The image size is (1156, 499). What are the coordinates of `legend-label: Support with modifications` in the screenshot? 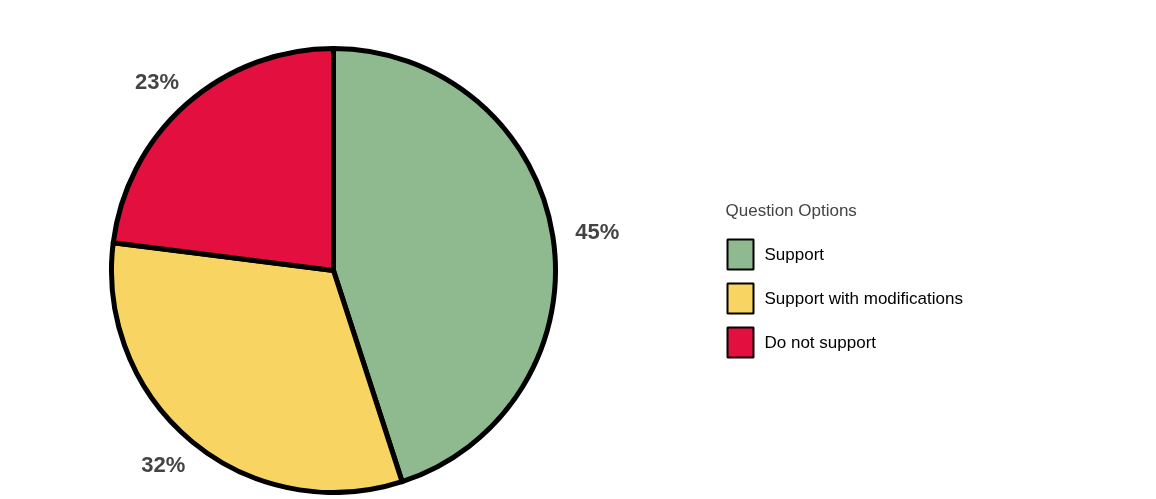 It's located at (863, 298).